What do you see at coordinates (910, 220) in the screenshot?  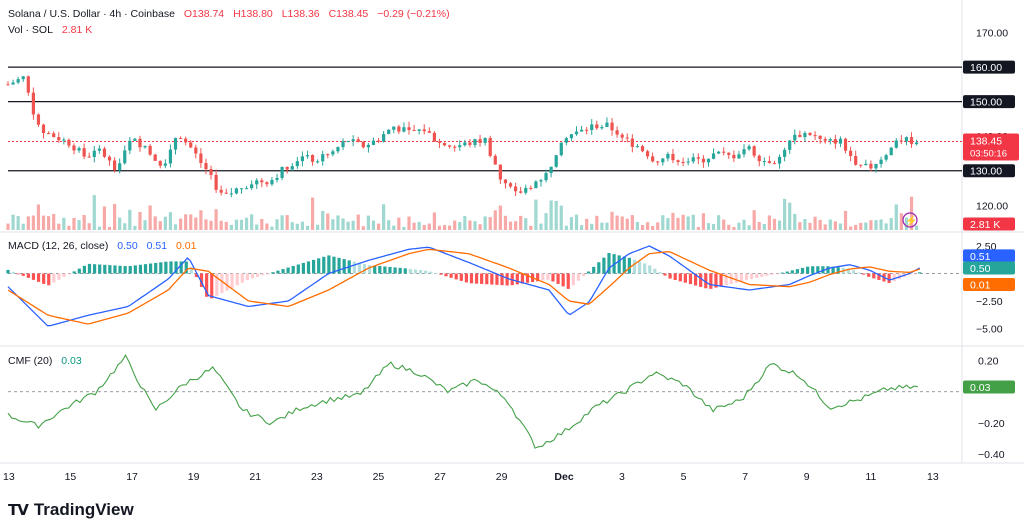 I see `lightning-icon` at bounding box center [910, 220].